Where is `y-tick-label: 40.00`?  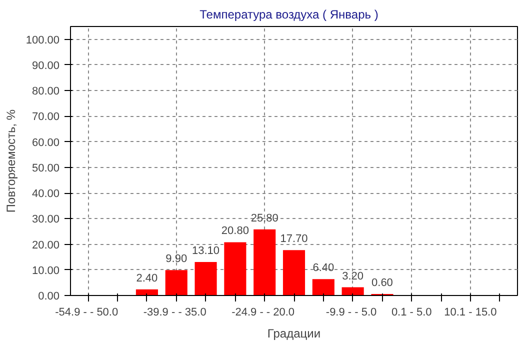
y-tick-label: 40.00 is located at coordinates (46, 194).